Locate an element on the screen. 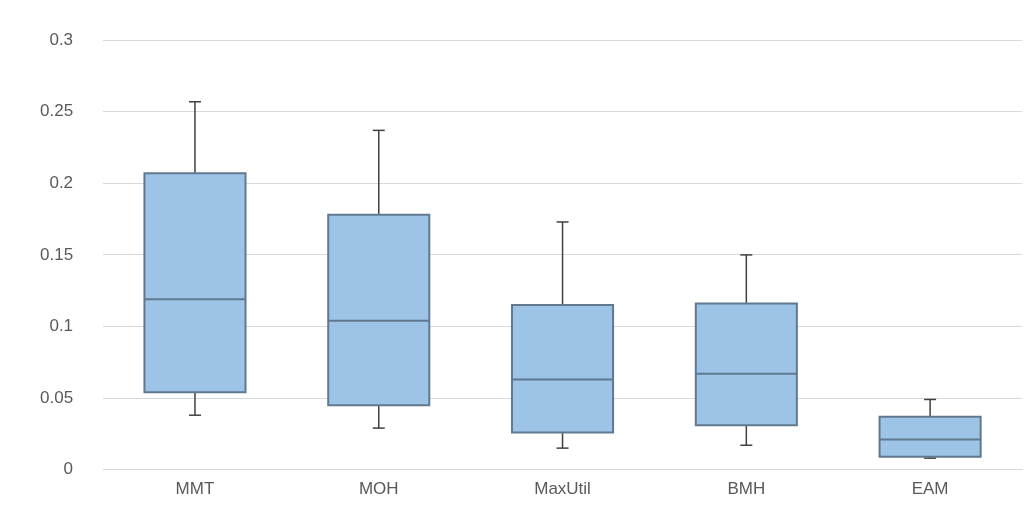  y-tick-label: 0.15 is located at coordinates (56, 254).